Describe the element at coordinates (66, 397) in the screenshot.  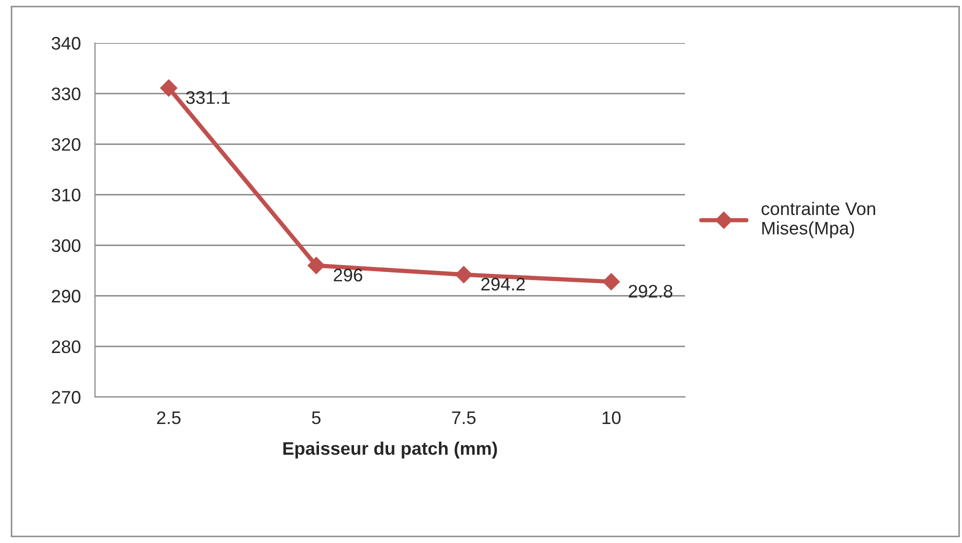
I see `y-tick-label: 270` at that location.